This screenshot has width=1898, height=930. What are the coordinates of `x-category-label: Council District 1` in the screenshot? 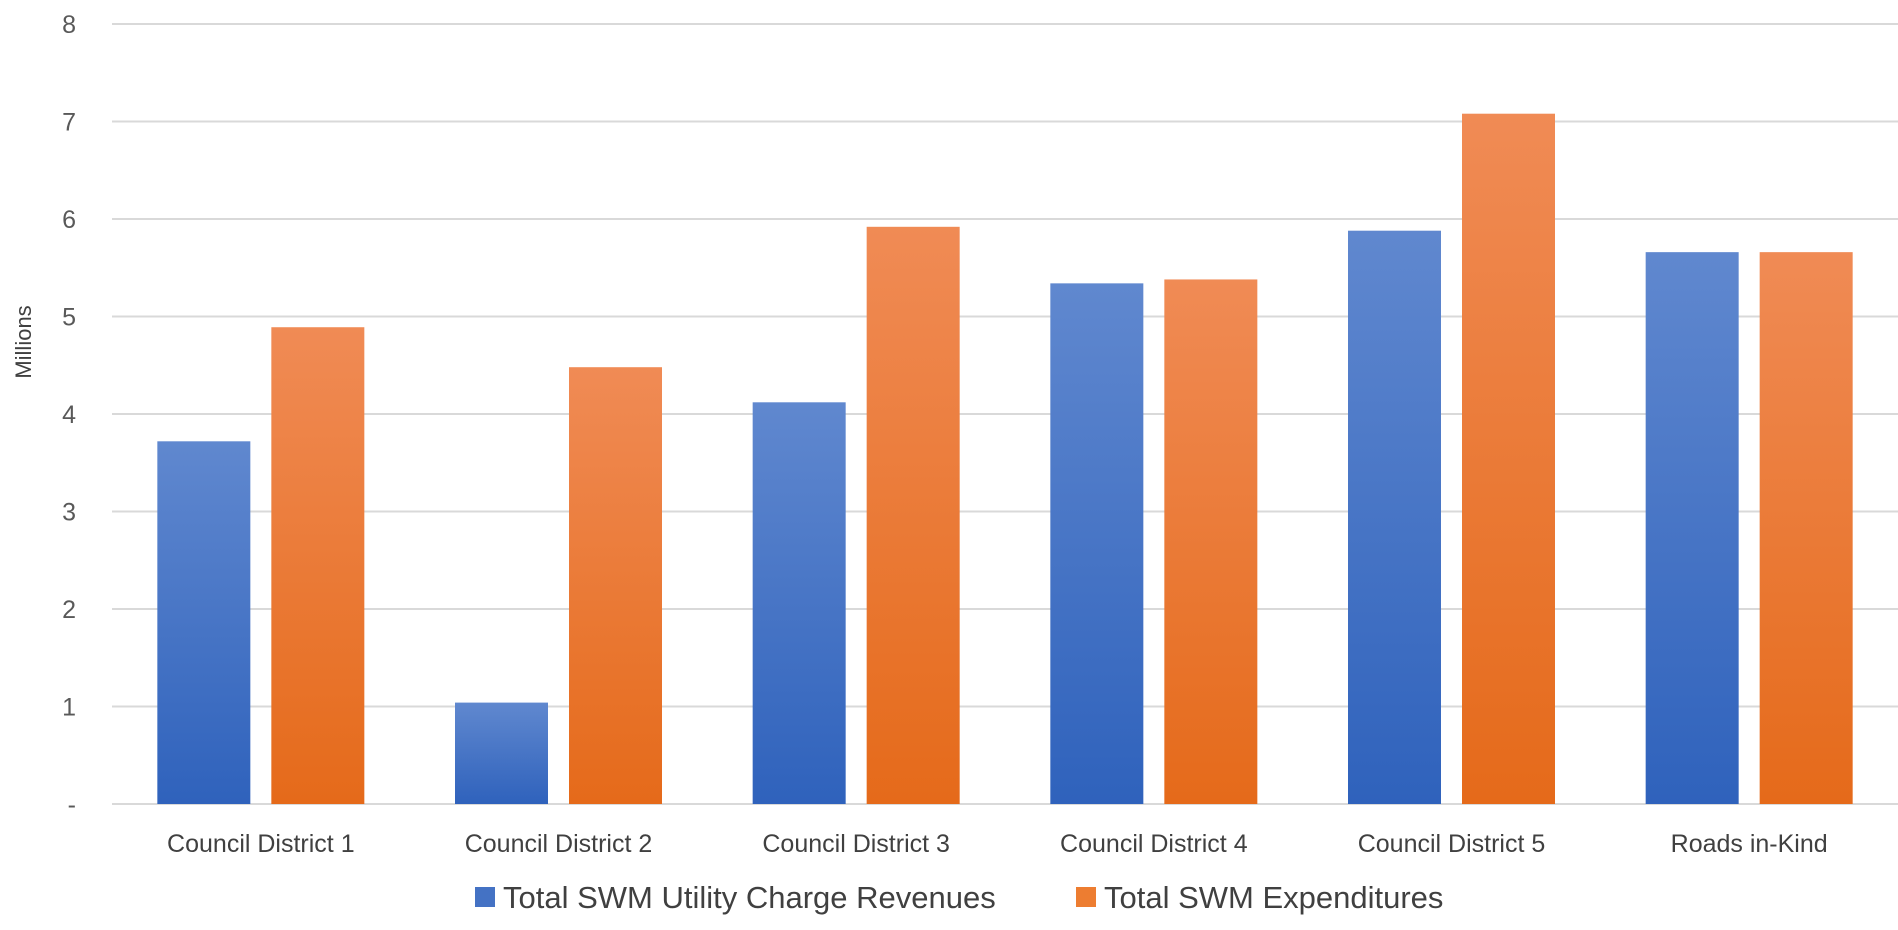 It's located at (261, 844).